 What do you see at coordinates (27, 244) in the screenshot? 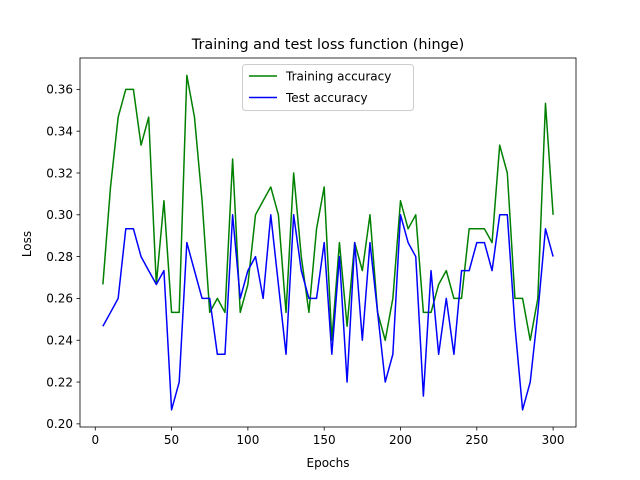
I see `y-axis-label: Loss` at bounding box center [27, 244].